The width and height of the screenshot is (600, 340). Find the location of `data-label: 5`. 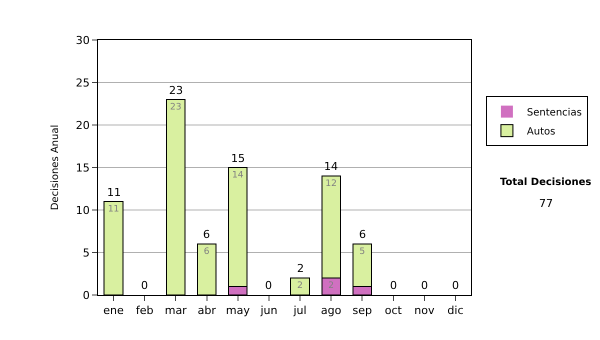

data-label: 5 is located at coordinates (362, 252).